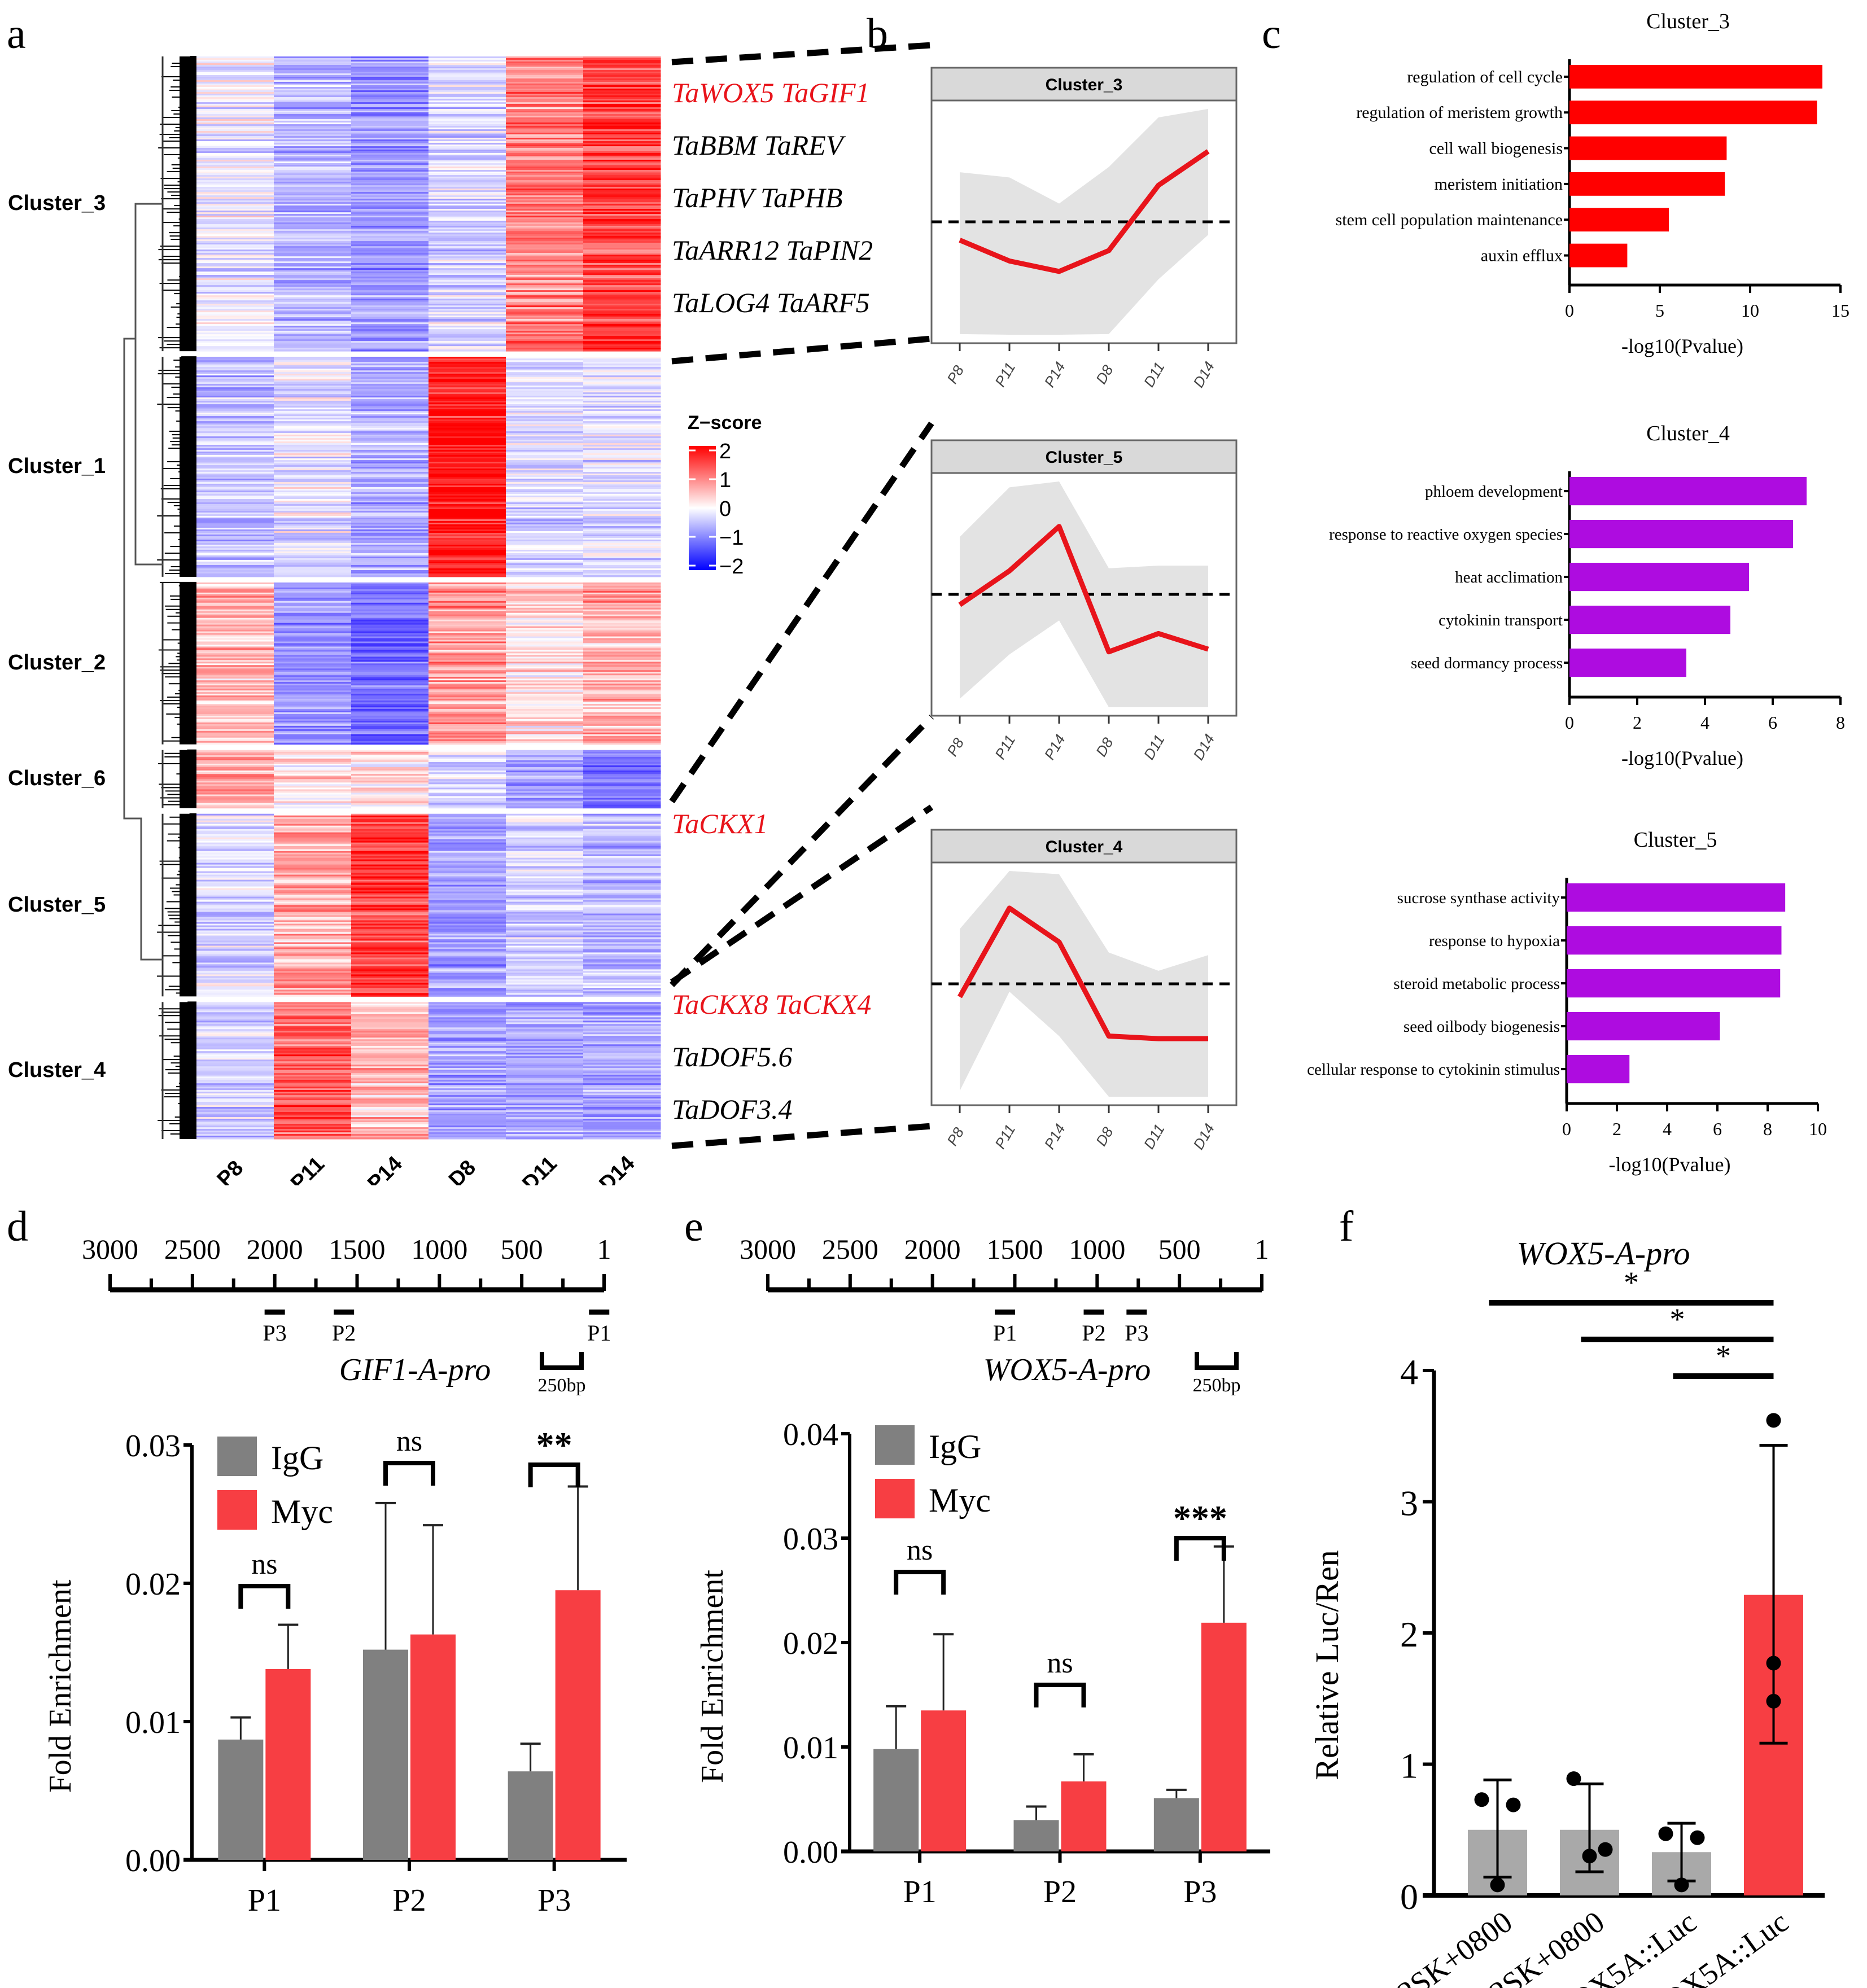 Image resolution: width=1867 pixels, height=1988 pixels. Describe the element at coordinates (1676, 897) in the screenshot. I see `go-bar` at that location.